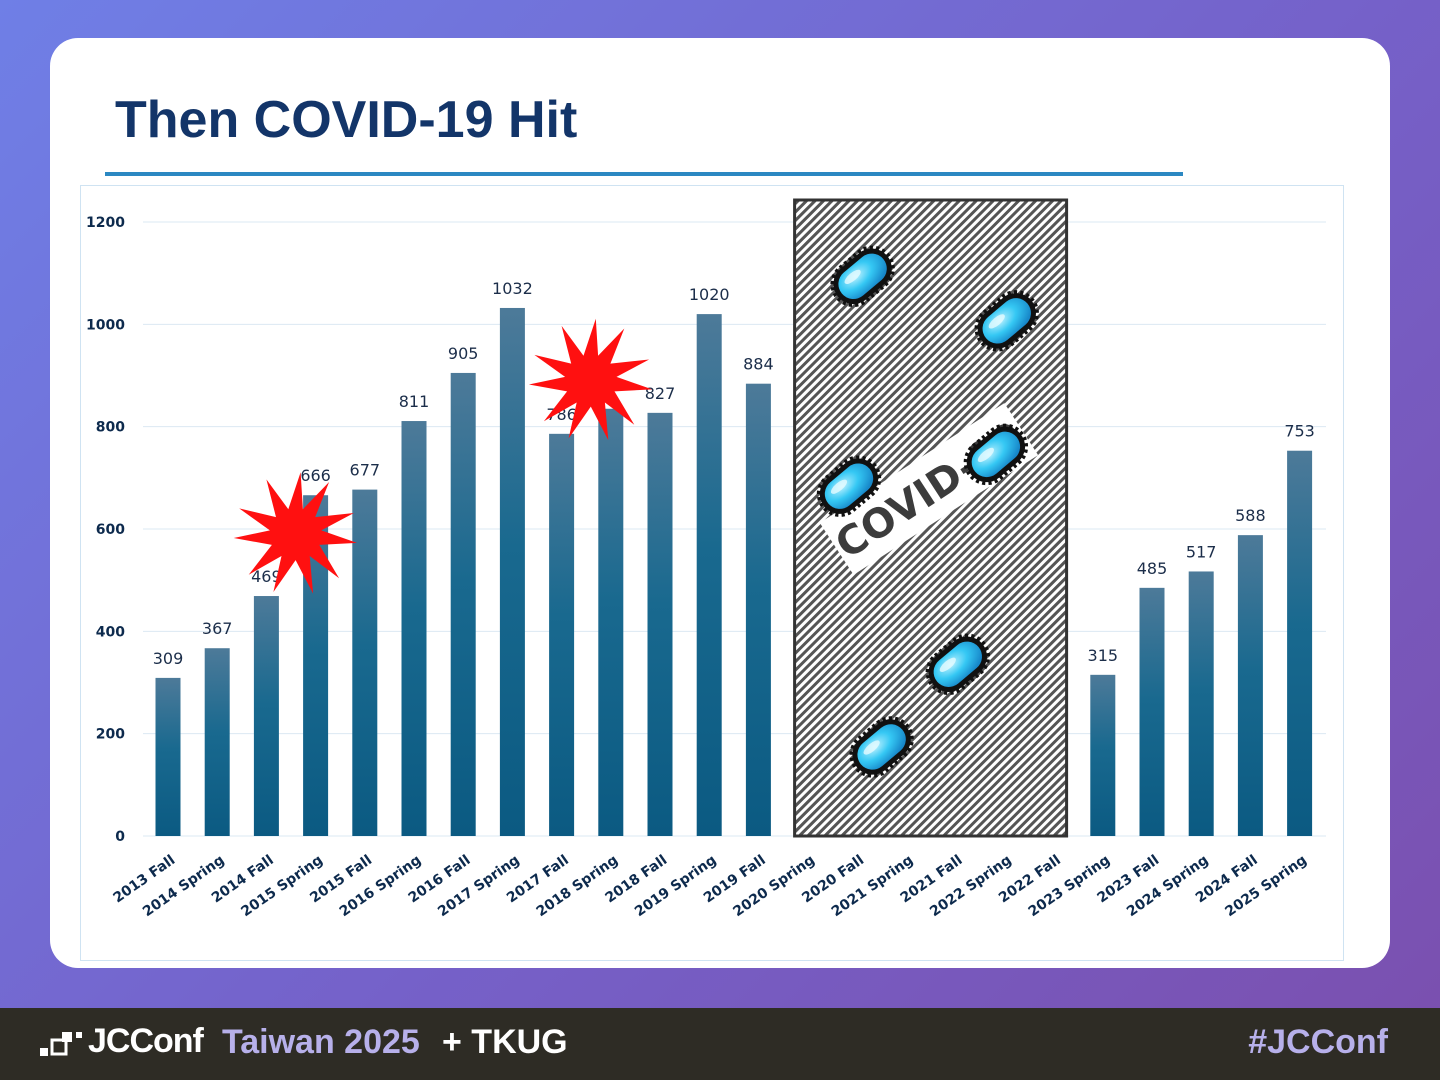  What do you see at coordinates (1103, 655) in the screenshot?
I see `data-label: 315` at bounding box center [1103, 655].